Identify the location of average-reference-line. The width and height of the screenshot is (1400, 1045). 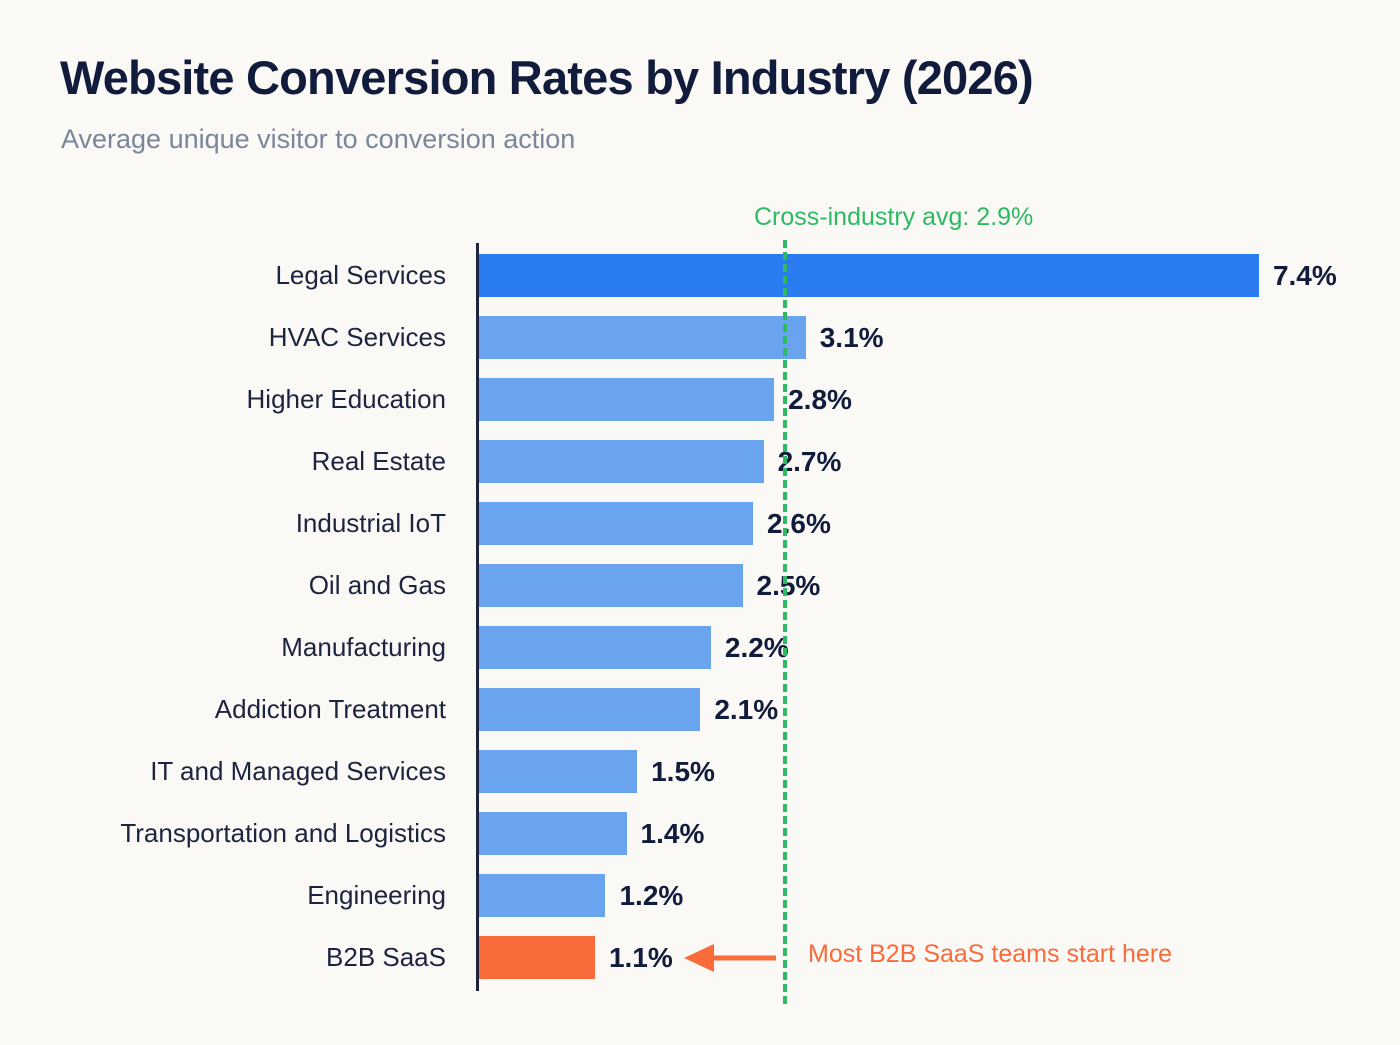
(785, 622).